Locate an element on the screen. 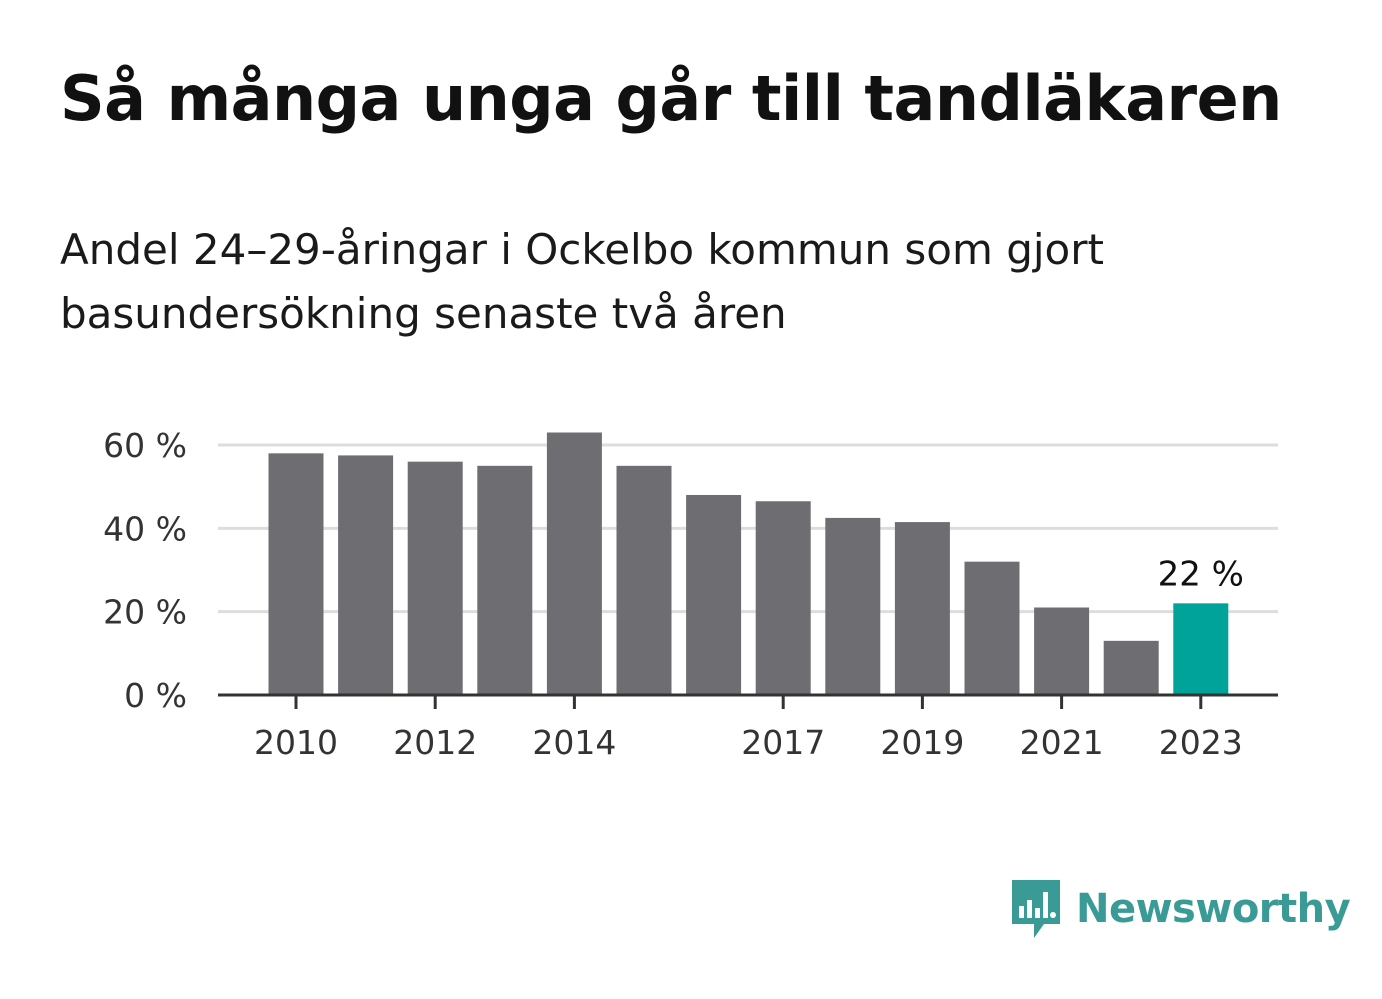  newsworthy-logo-text: Newsworthy is located at coordinates (1213, 909).